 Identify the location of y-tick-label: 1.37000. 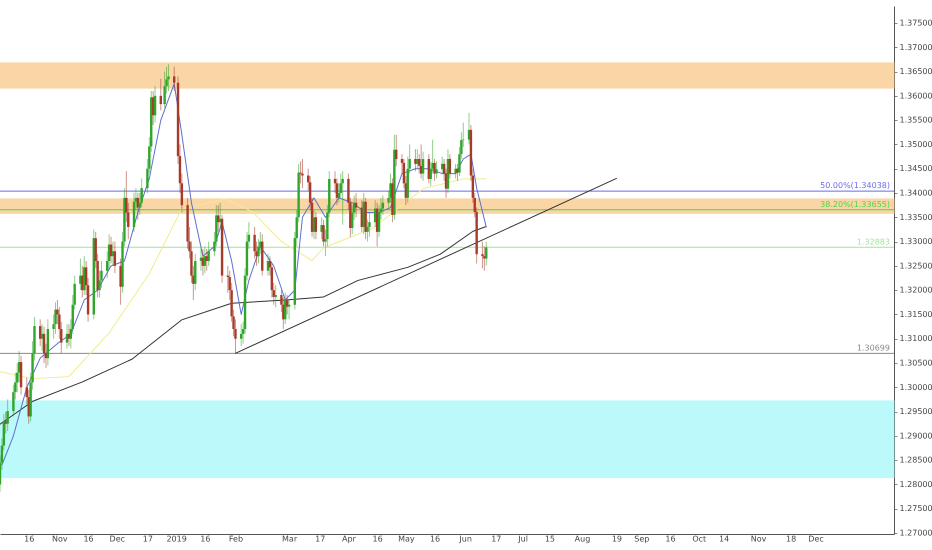
(916, 47).